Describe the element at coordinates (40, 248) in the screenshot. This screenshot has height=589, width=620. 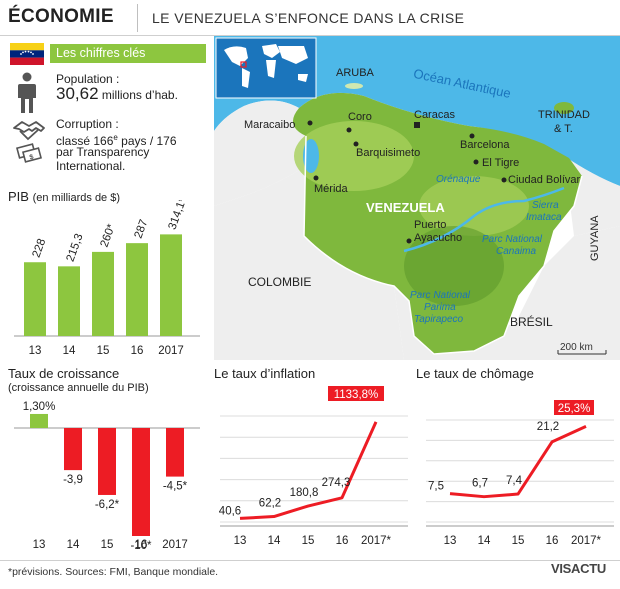
I see `pib-value-label: 228` at that location.